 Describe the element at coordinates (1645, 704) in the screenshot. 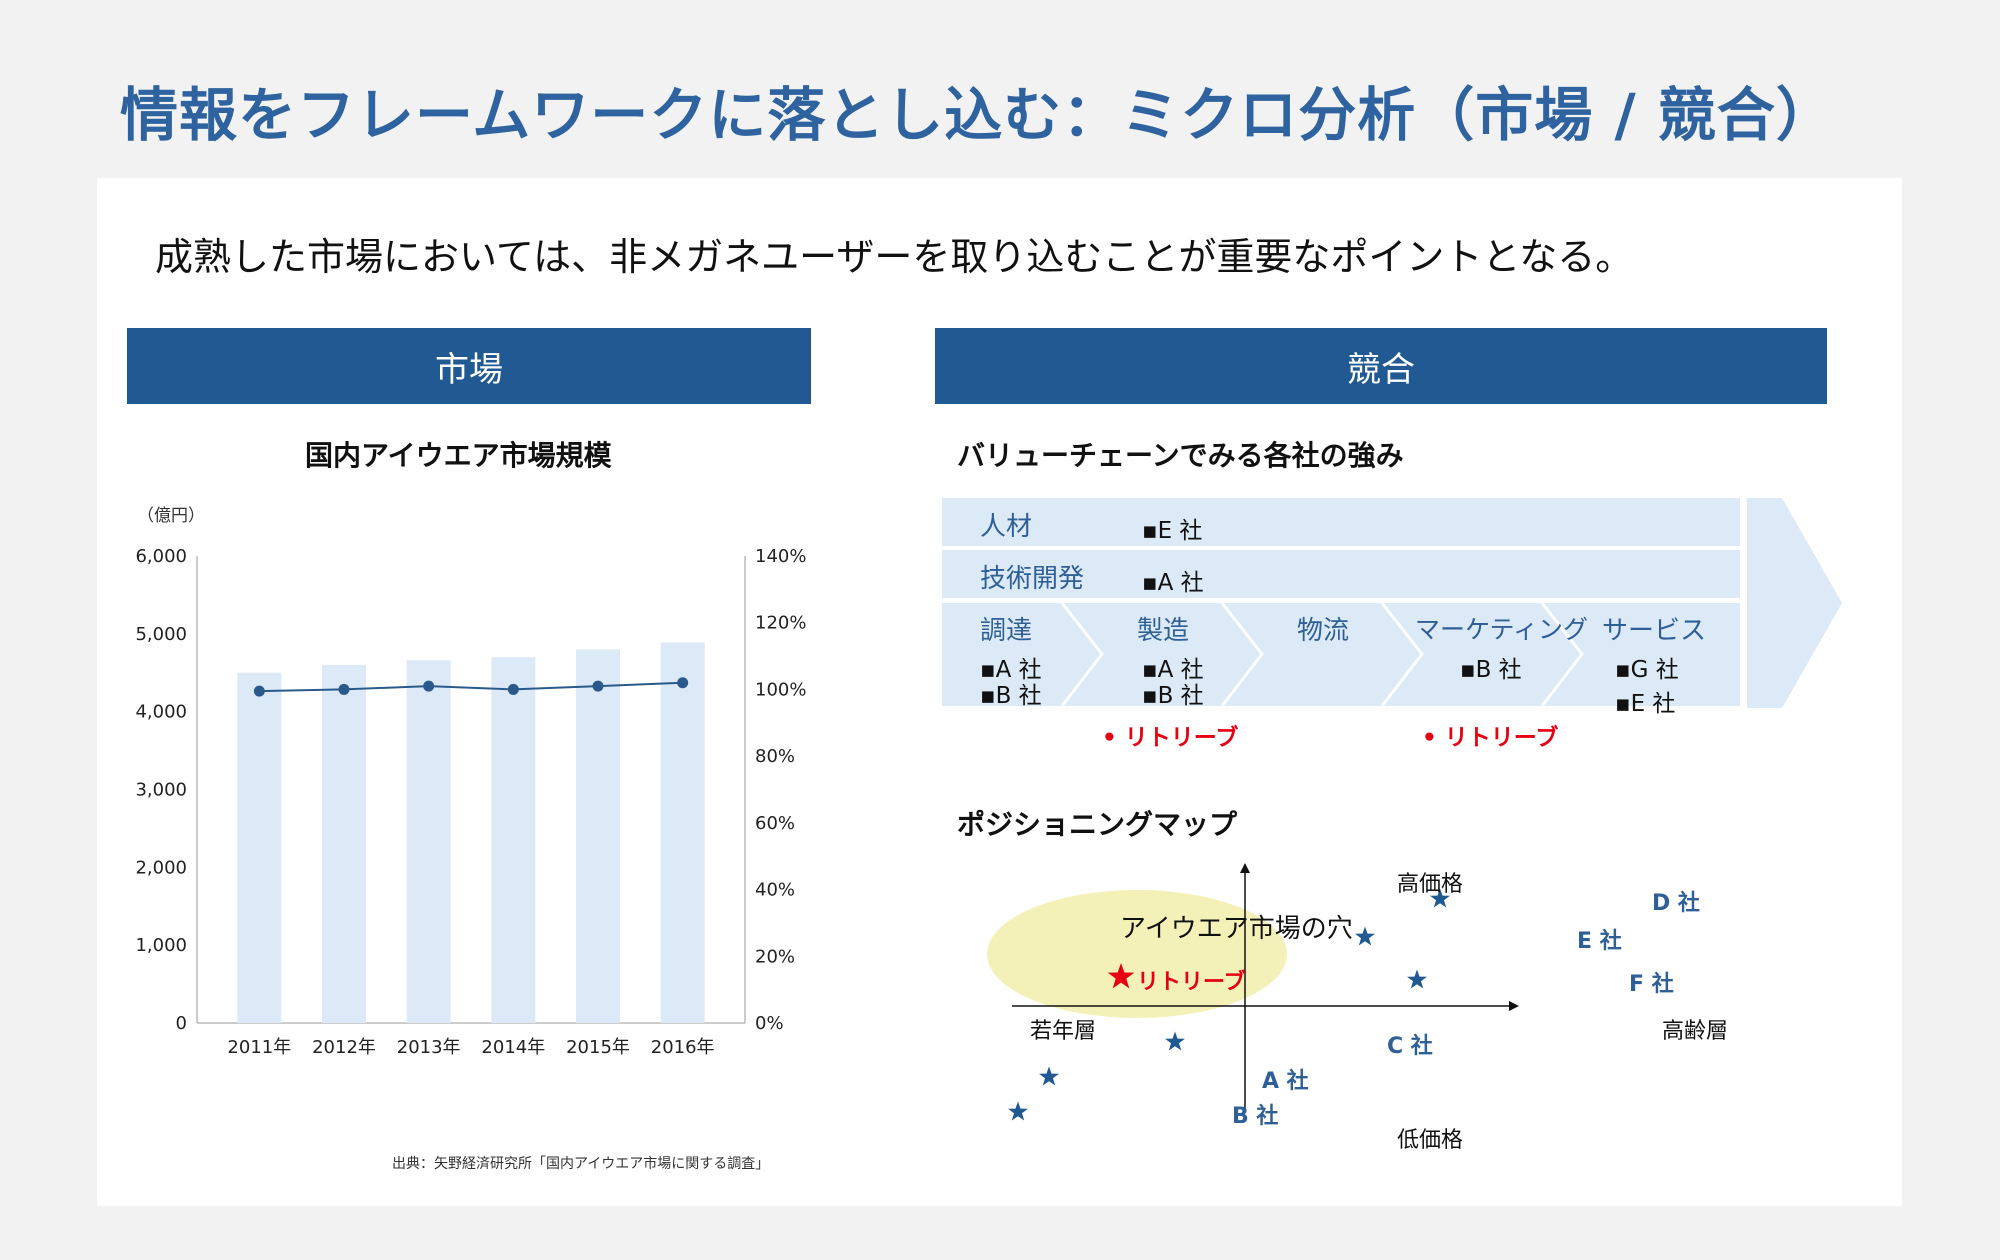

I see `vc-company: ▪E 社` at that location.